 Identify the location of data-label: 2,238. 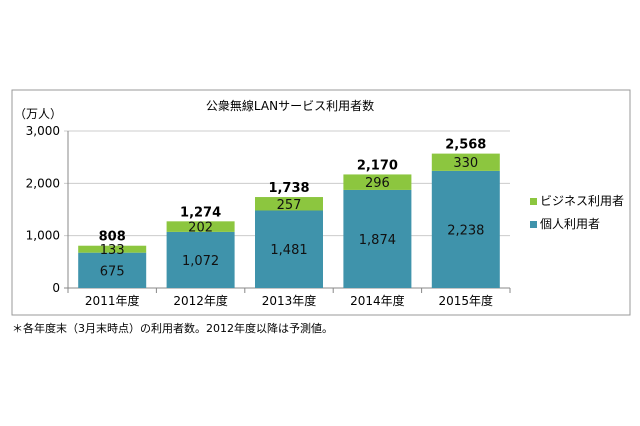
(465, 230).